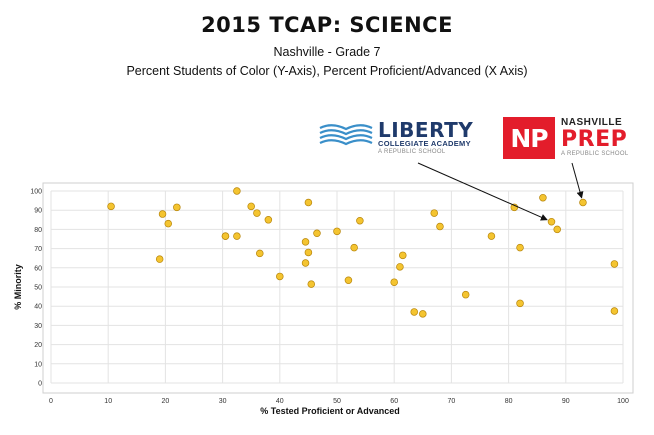 The width and height of the screenshot is (654, 435). Describe the element at coordinates (592, 122) in the screenshot. I see `nashville-prep-logo-line1: NASHVILLE` at that location.